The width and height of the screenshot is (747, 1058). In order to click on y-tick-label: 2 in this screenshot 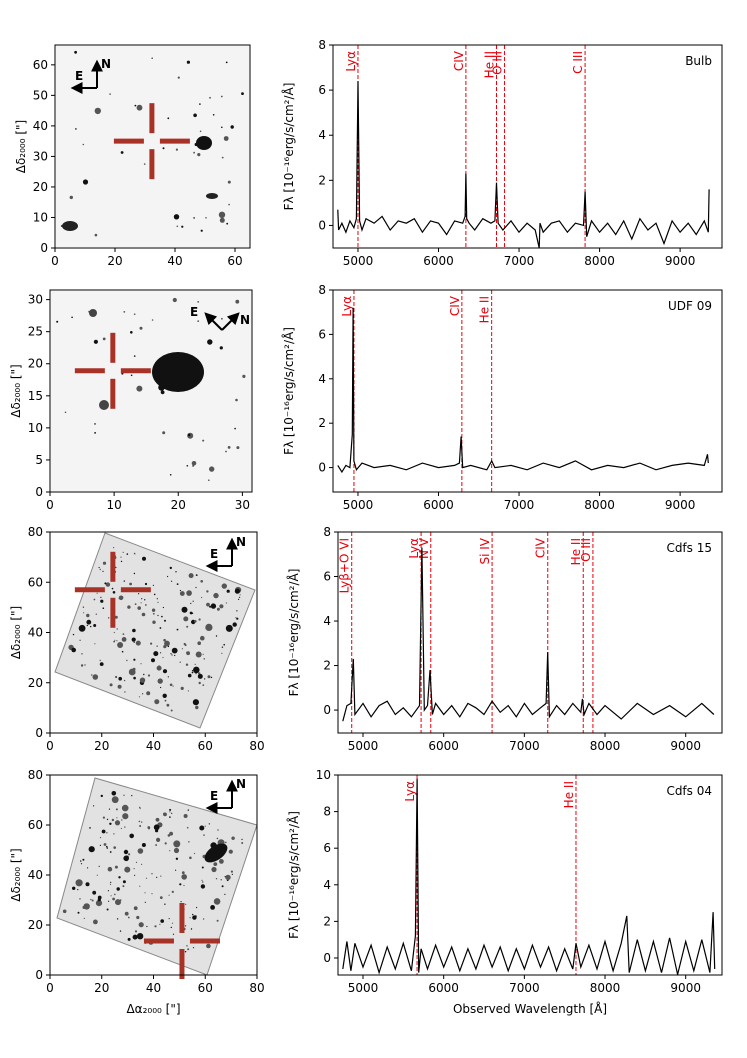, I will do `click(322, 180)`.